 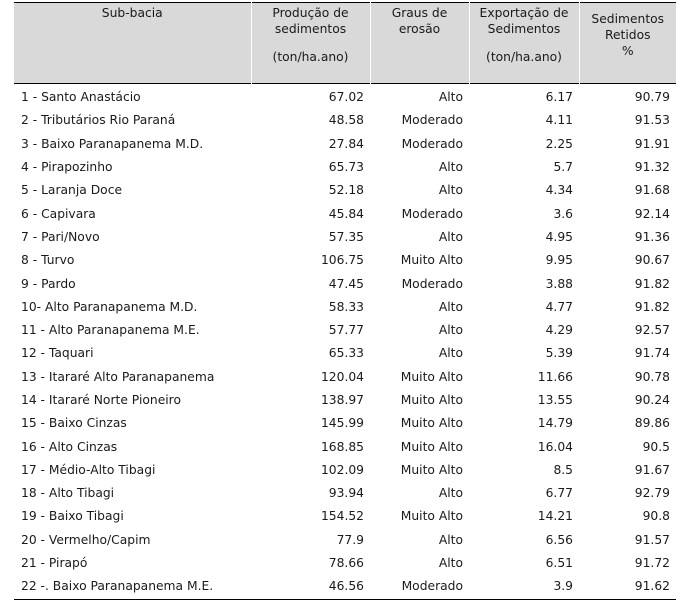 I want to click on cell-producao: 45.84, so click(x=346, y=213).